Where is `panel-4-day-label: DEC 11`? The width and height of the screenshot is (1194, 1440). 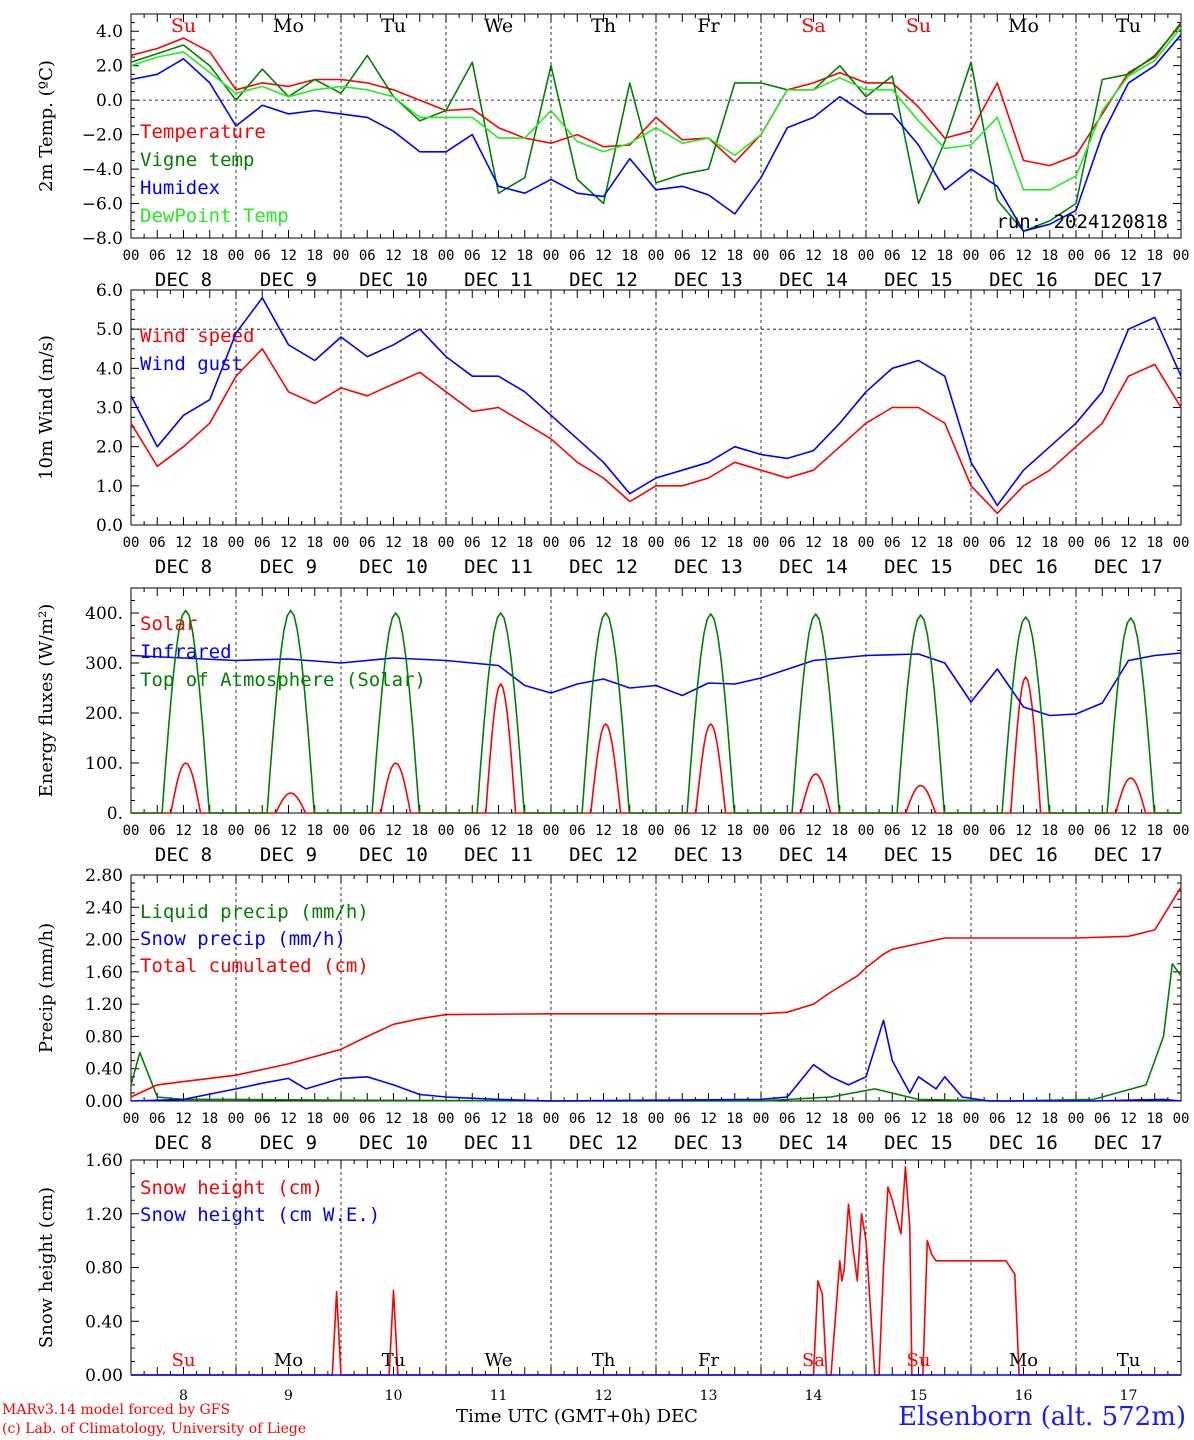
panel-4-day-label: DEC 11 is located at coordinates (498, 1143).